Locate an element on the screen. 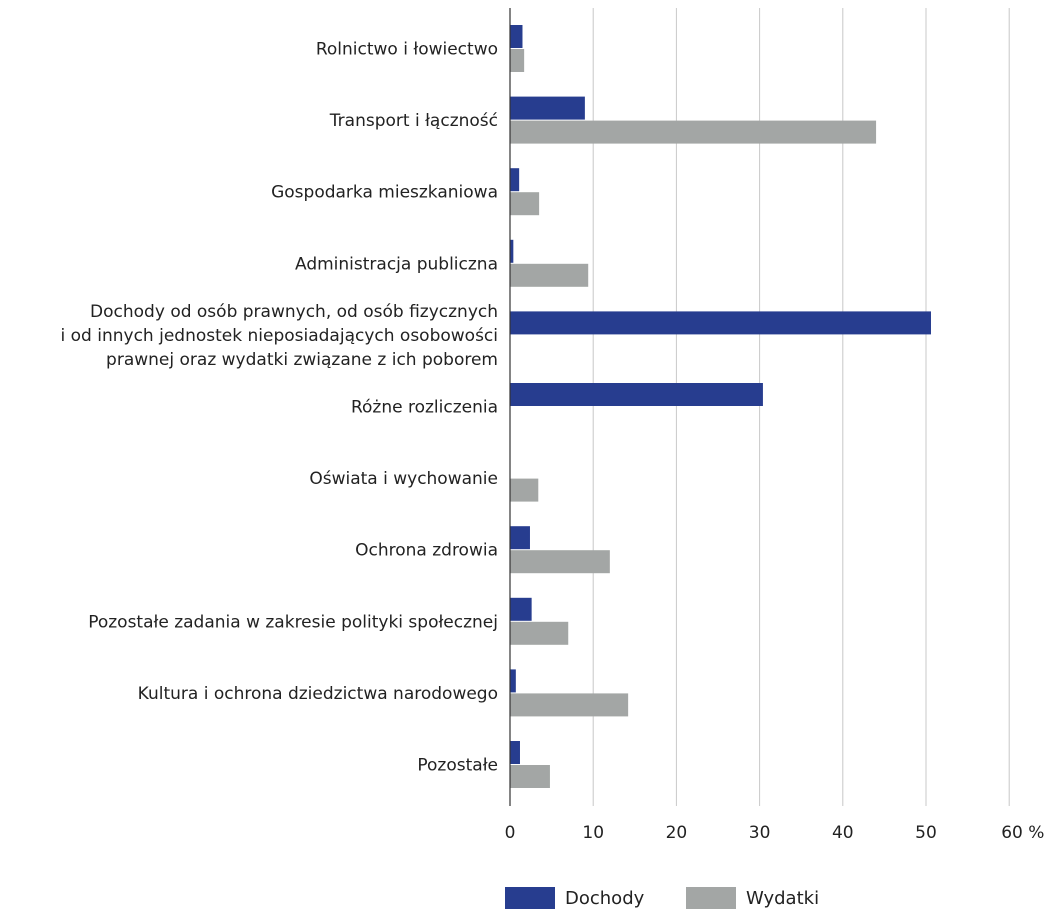 The image size is (1046, 911). legend-swatch-wydatki is located at coordinates (711, 898).